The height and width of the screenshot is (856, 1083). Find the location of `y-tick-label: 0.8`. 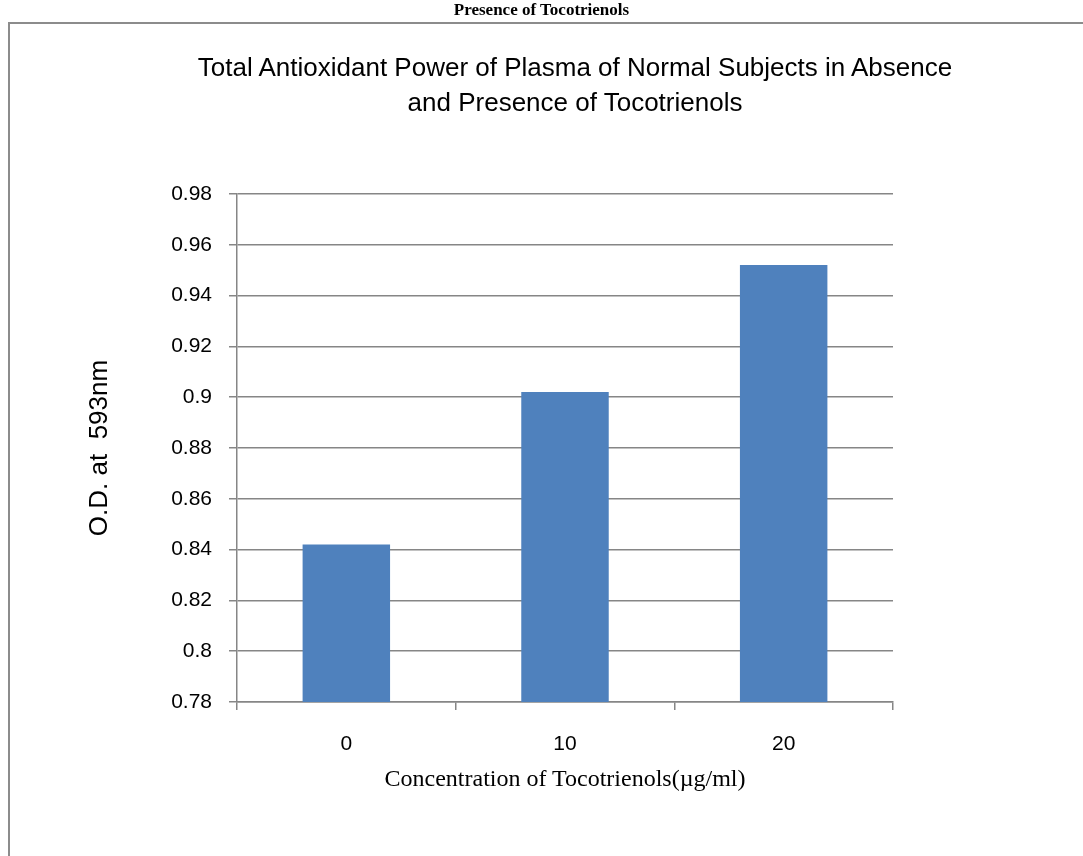

y-tick-label: 0.8 is located at coordinates (197, 649).